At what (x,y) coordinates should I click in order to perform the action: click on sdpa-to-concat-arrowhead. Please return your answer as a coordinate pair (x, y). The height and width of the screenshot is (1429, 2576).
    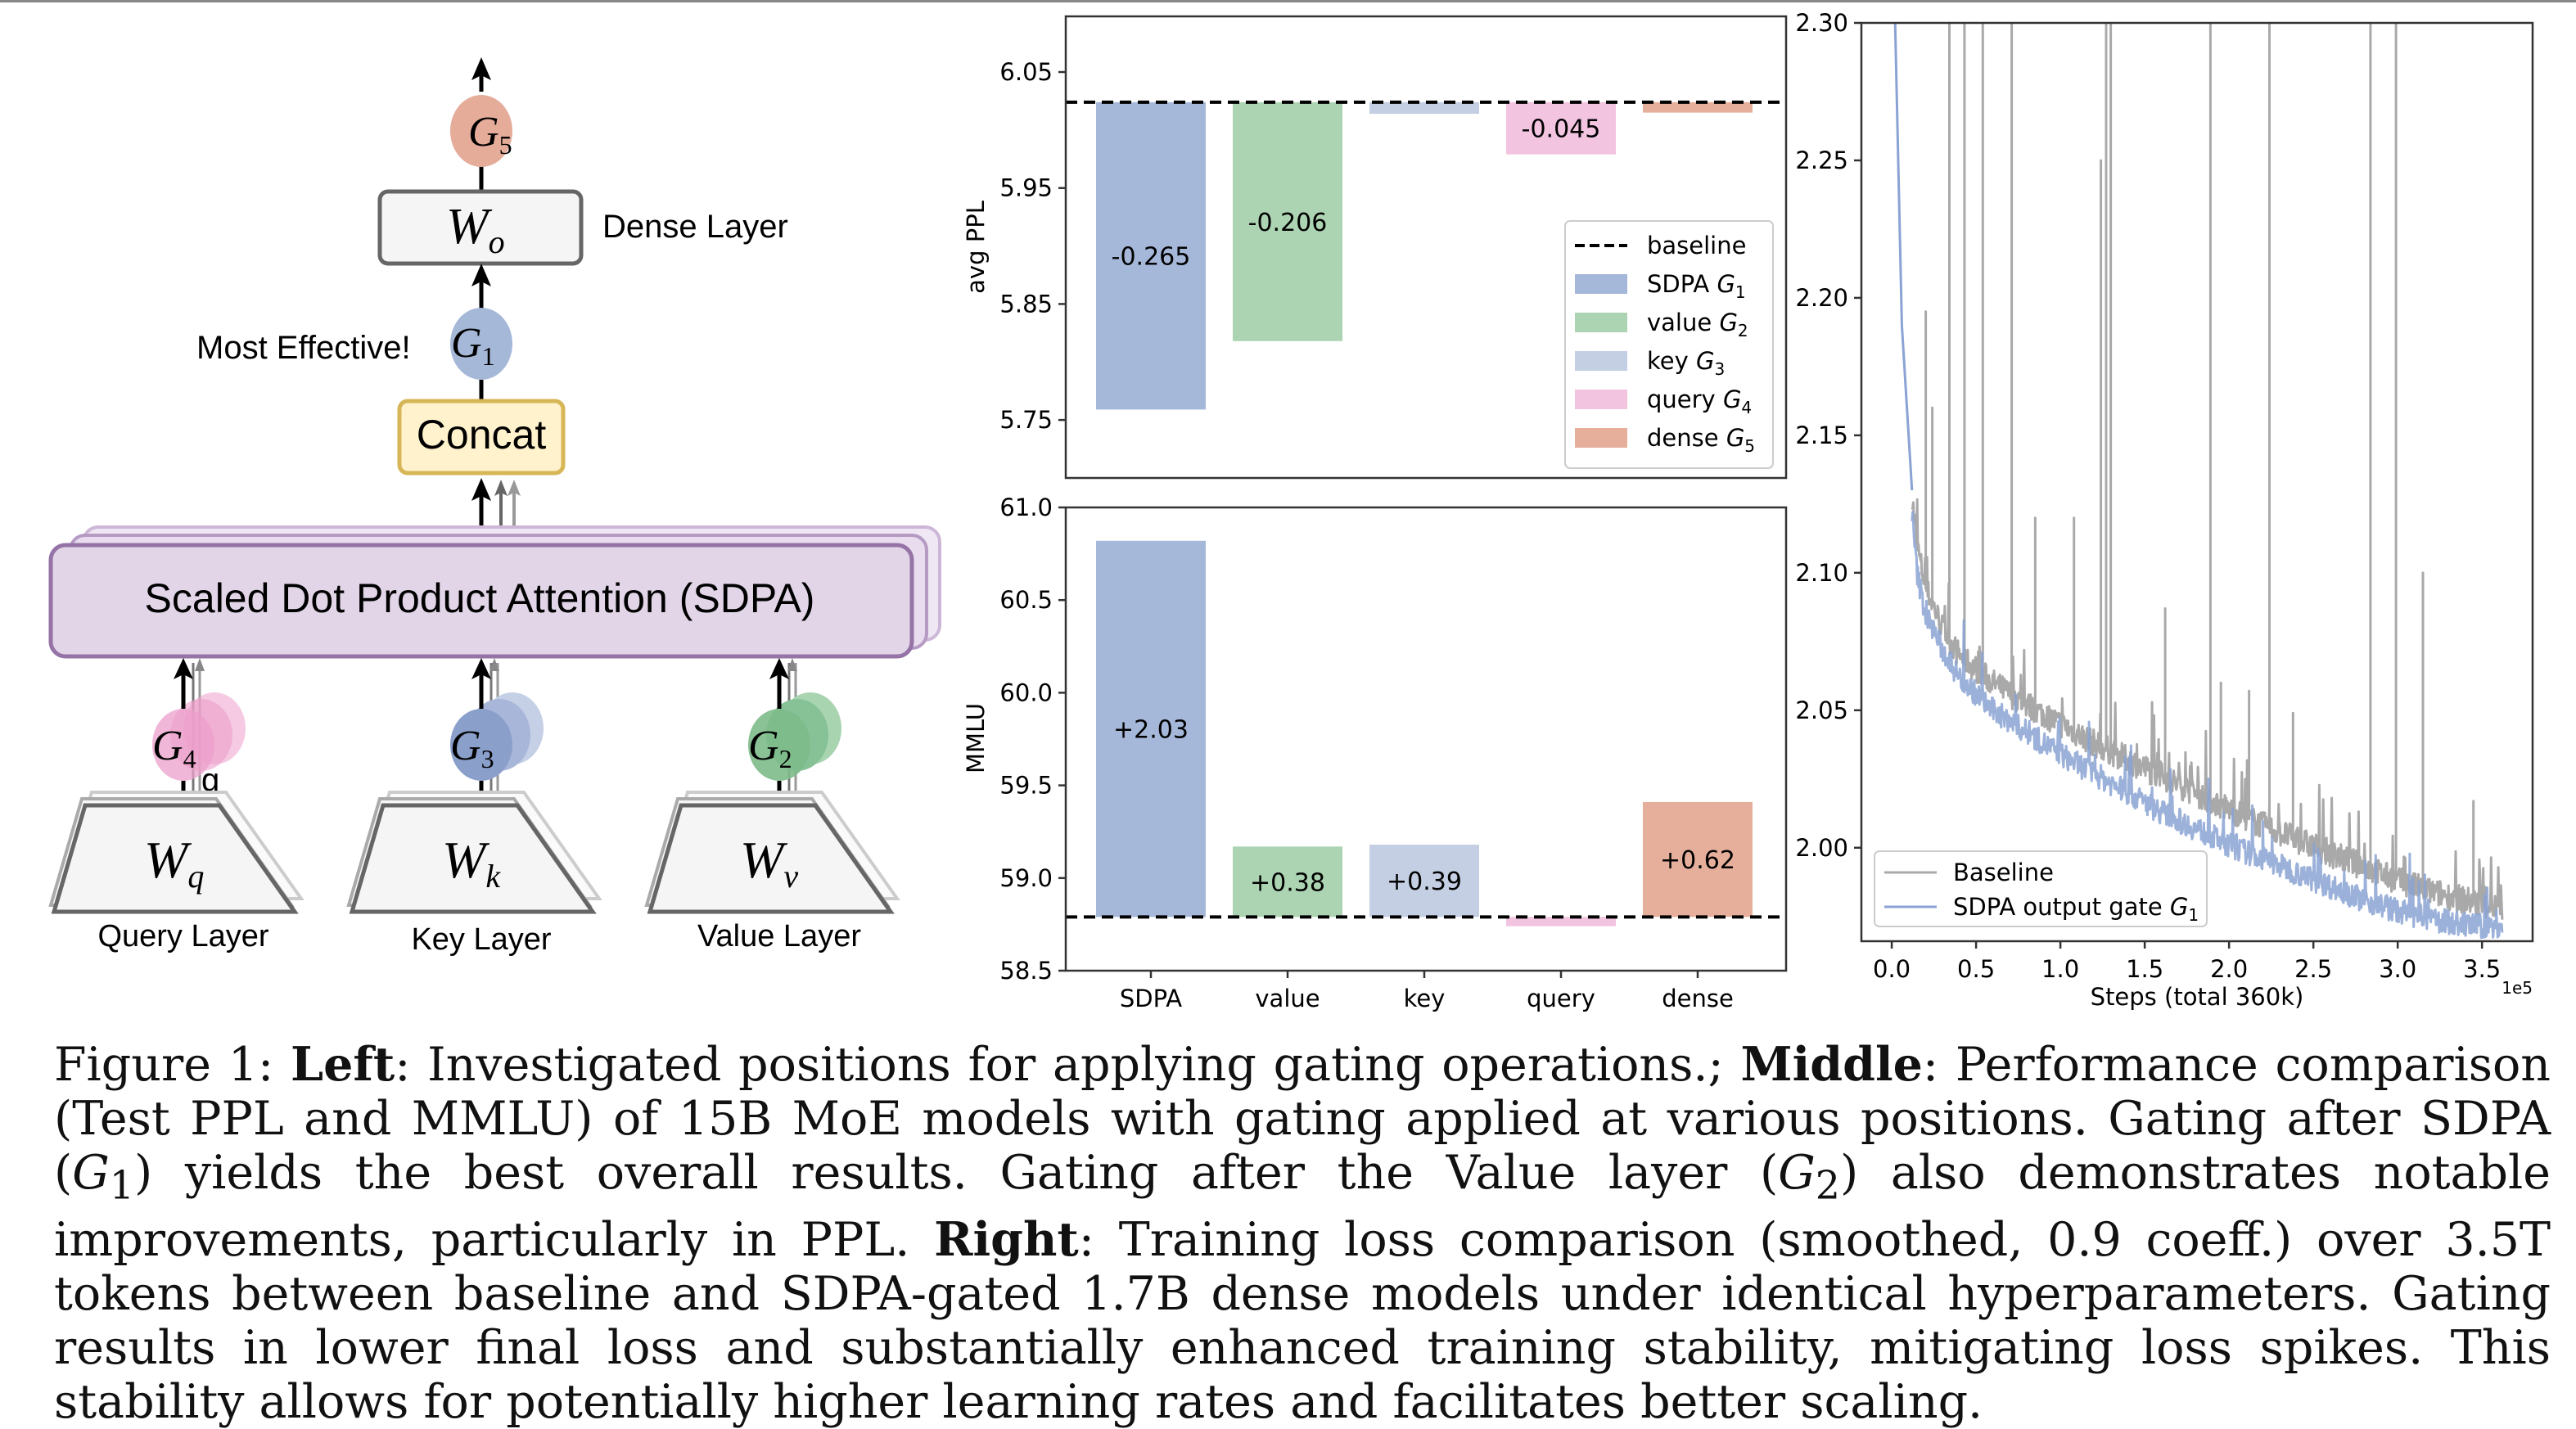
    Looking at the image, I should click on (481, 489).